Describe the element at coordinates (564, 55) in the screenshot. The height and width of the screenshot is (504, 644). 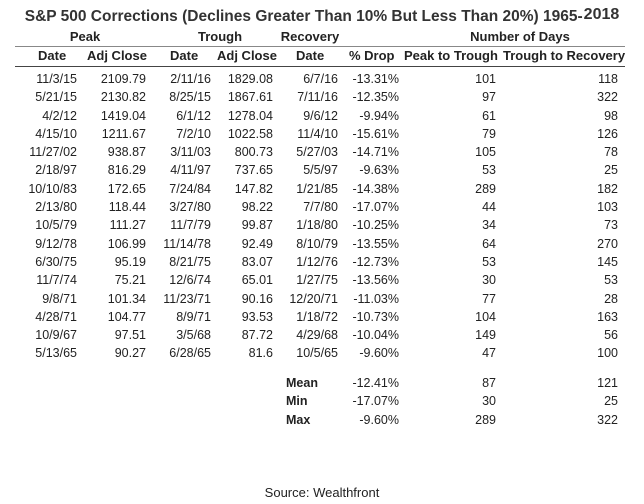
I see `header-trough-to-recovery: Trough to Recovery` at that location.